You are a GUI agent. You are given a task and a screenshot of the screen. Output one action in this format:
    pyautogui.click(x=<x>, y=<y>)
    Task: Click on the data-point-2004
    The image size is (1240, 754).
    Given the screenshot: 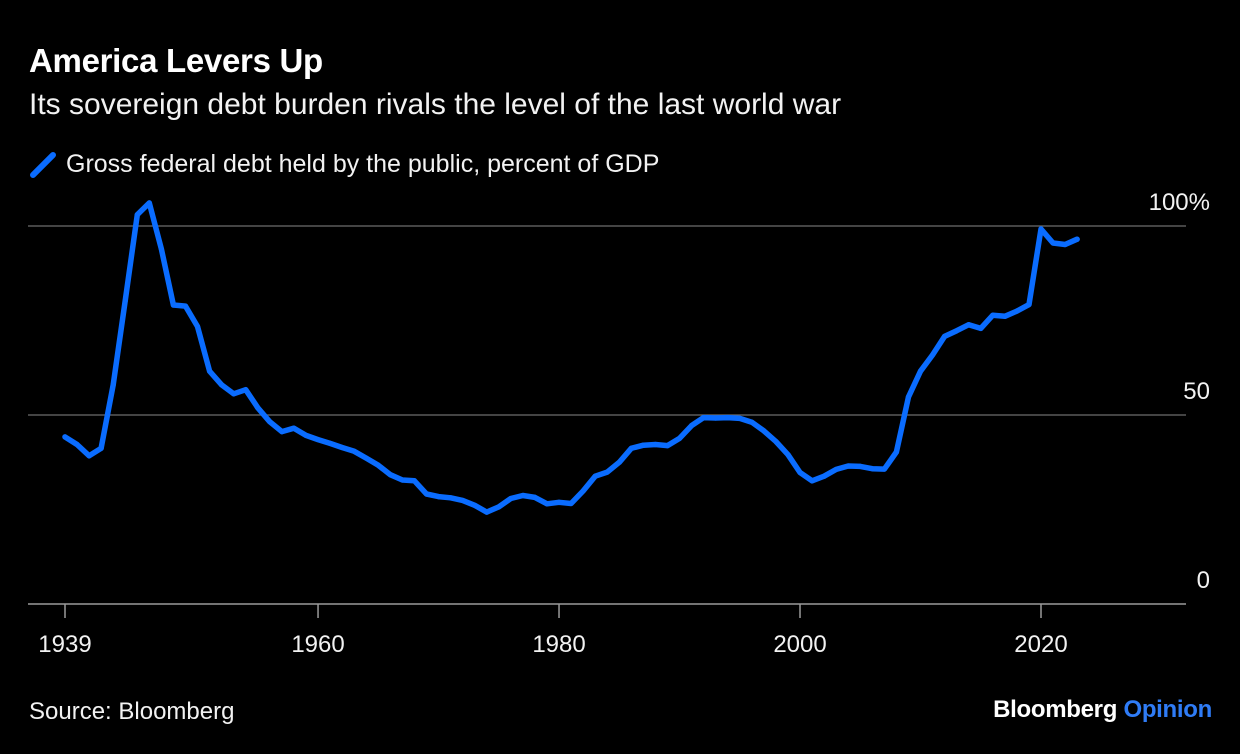 What is the action you would take?
    pyautogui.click(x=848, y=466)
    